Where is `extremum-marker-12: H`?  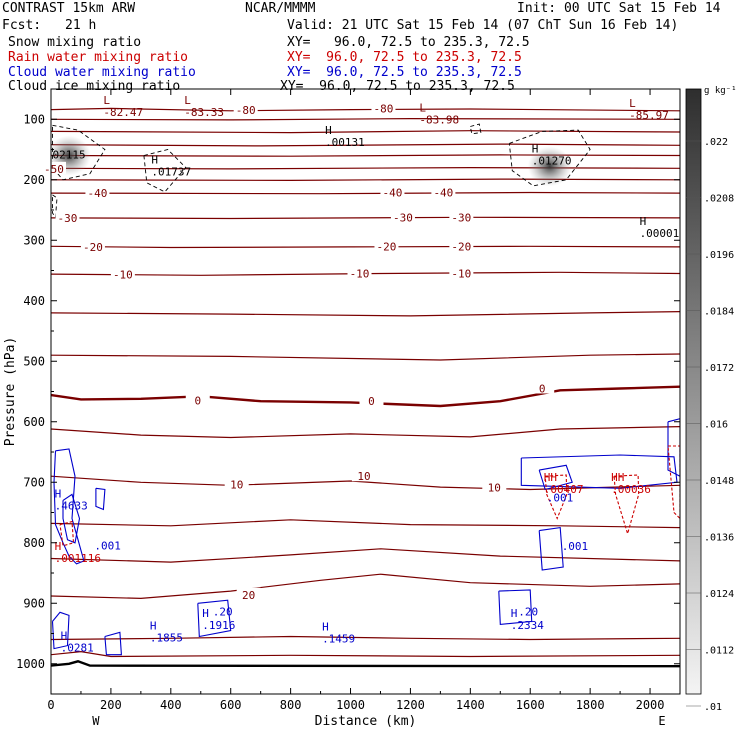
extremum-marker-12: H is located at coordinates (64, 636).